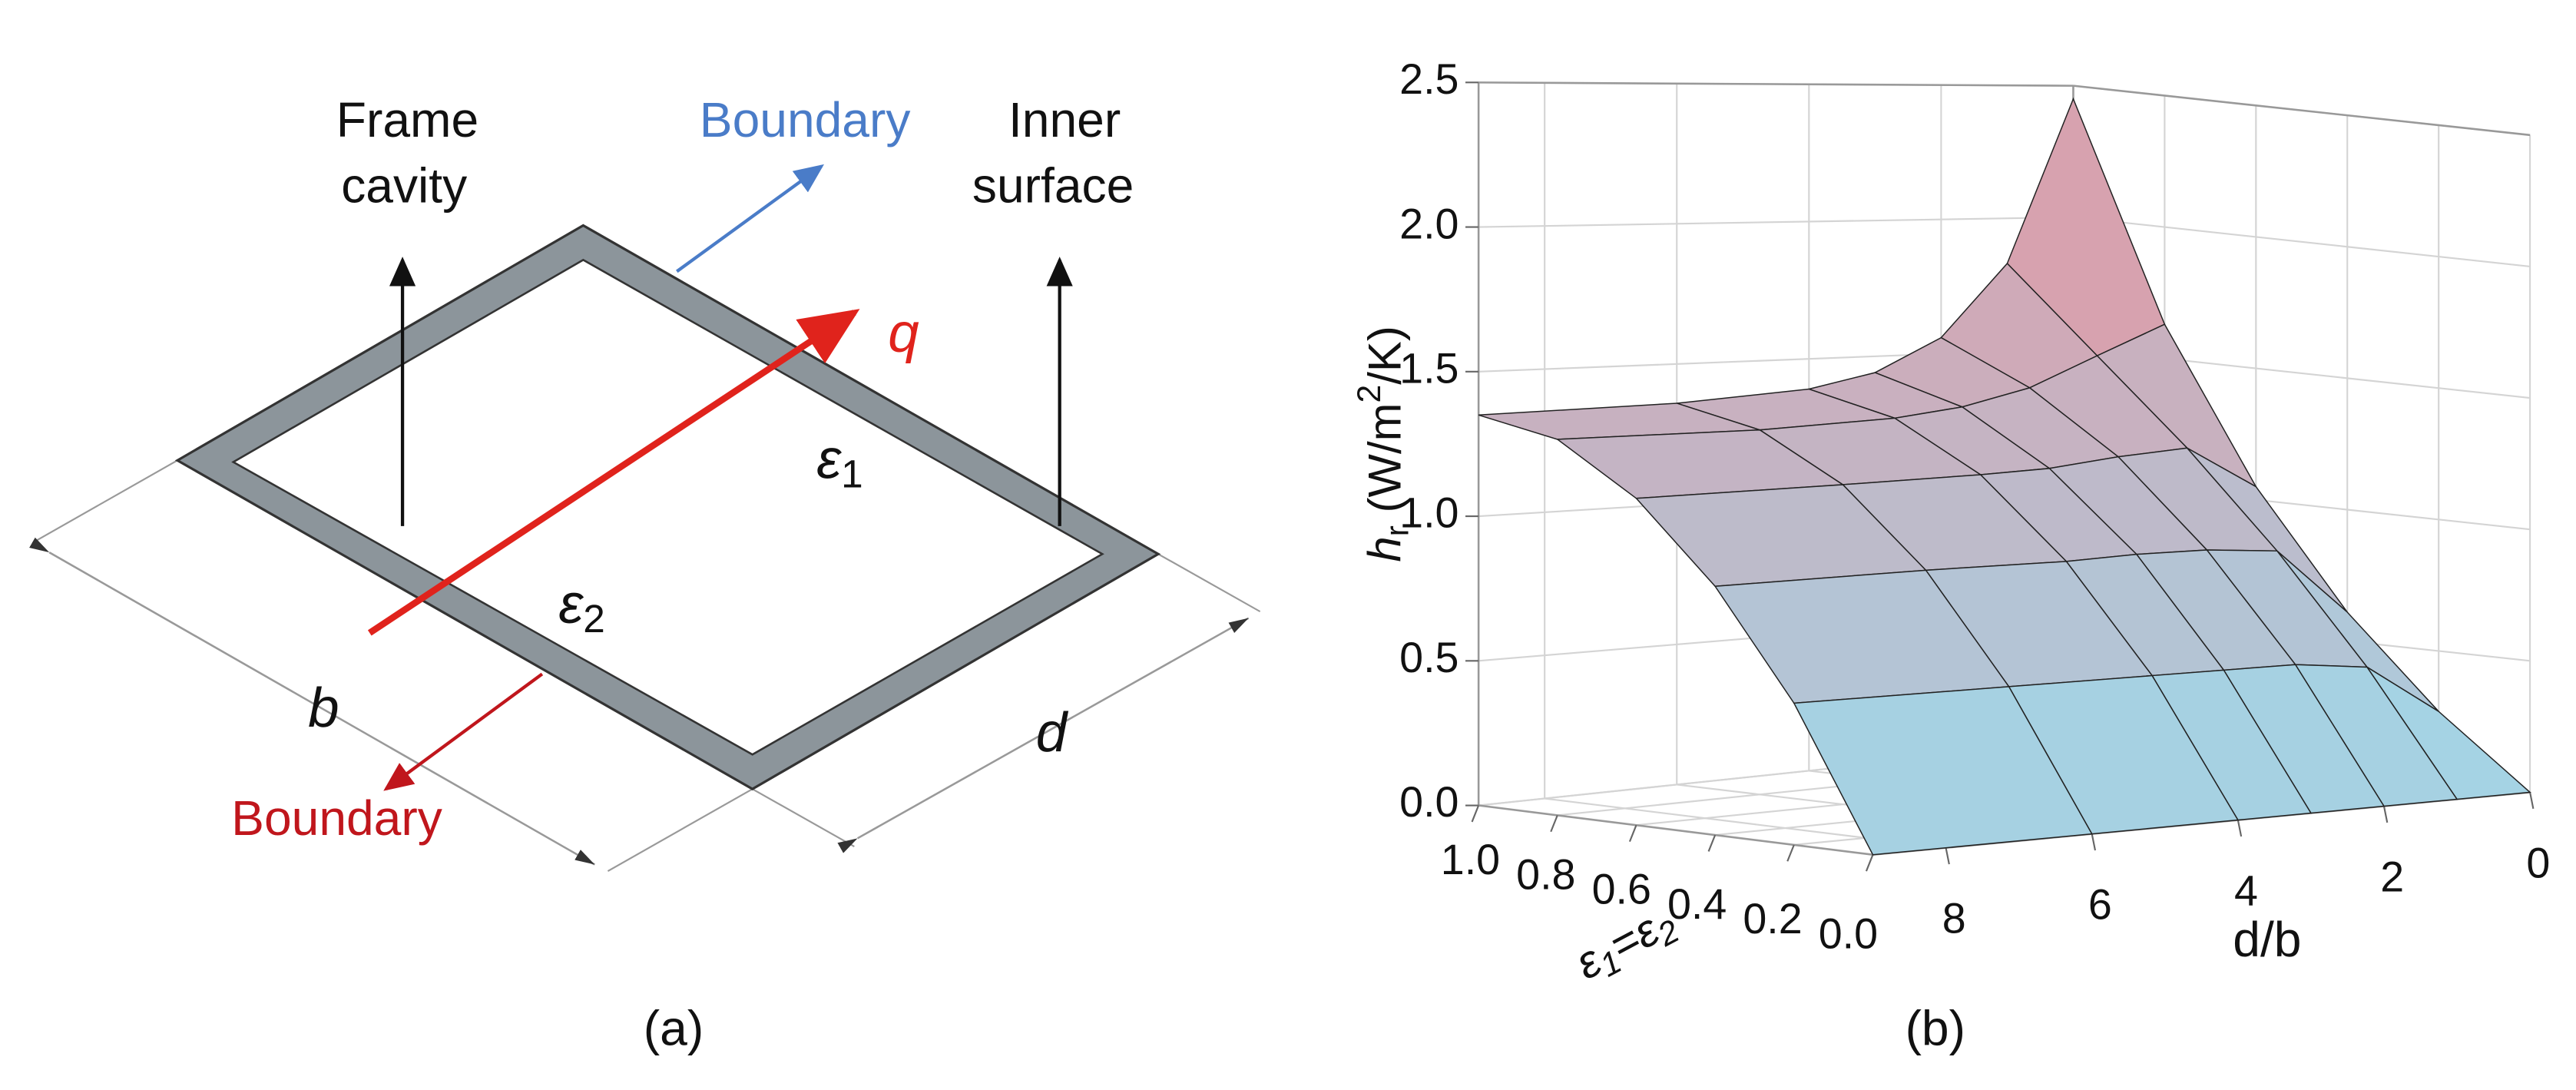 The image size is (2576, 1090). What do you see at coordinates (1369, 394) in the screenshot?
I see `superscript: 2` at bounding box center [1369, 394].